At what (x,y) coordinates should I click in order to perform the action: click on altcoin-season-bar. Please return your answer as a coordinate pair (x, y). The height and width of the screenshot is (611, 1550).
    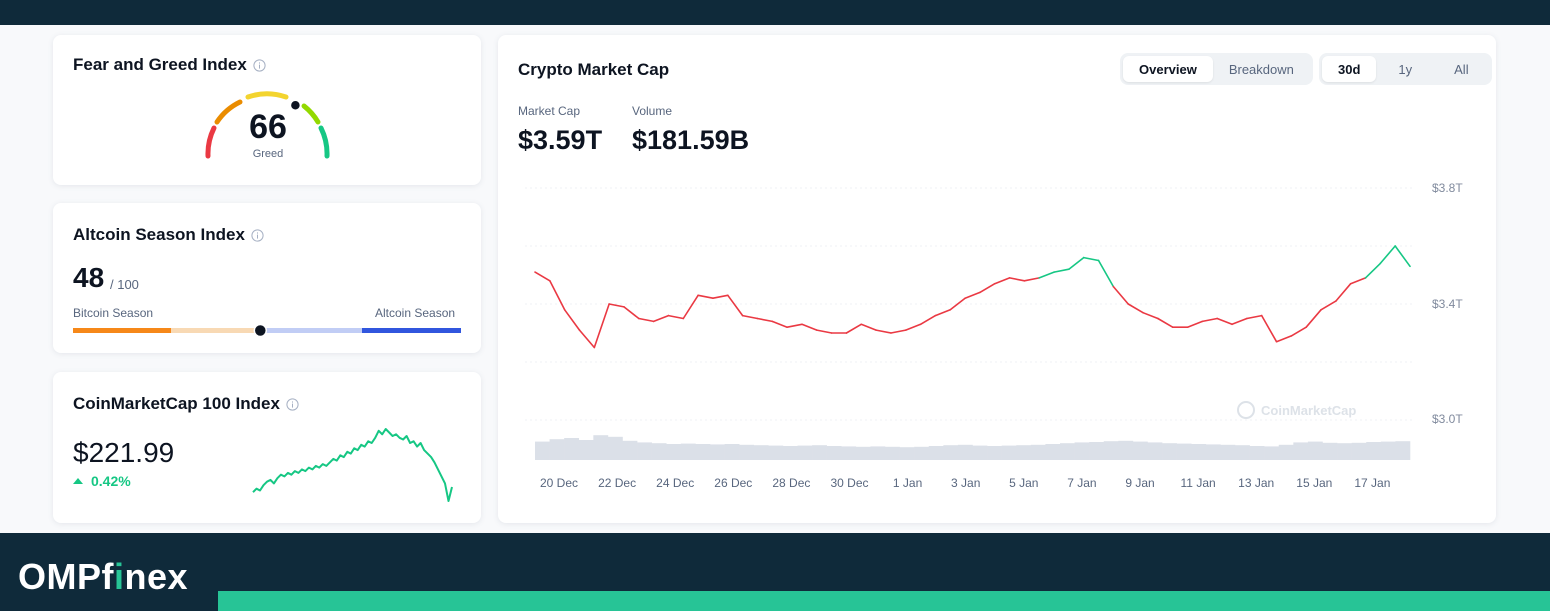
    Looking at the image, I should click on (267, 330).